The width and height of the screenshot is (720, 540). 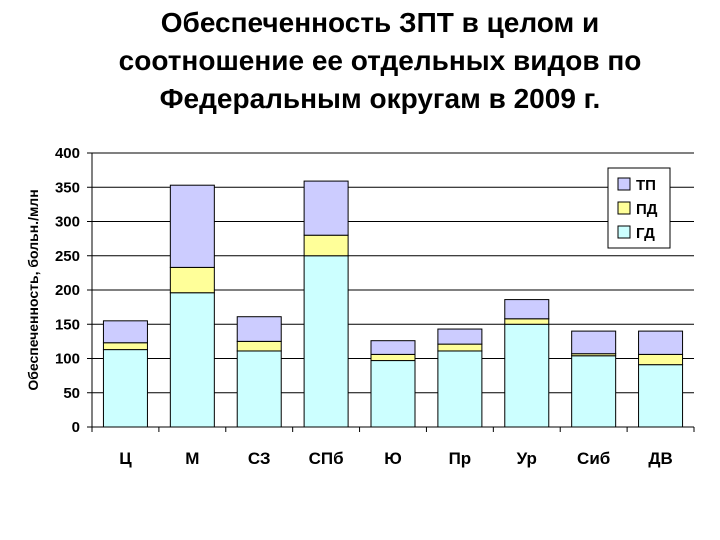 I want to click on legend-swatch-ПД, so click(x=624, y=208).